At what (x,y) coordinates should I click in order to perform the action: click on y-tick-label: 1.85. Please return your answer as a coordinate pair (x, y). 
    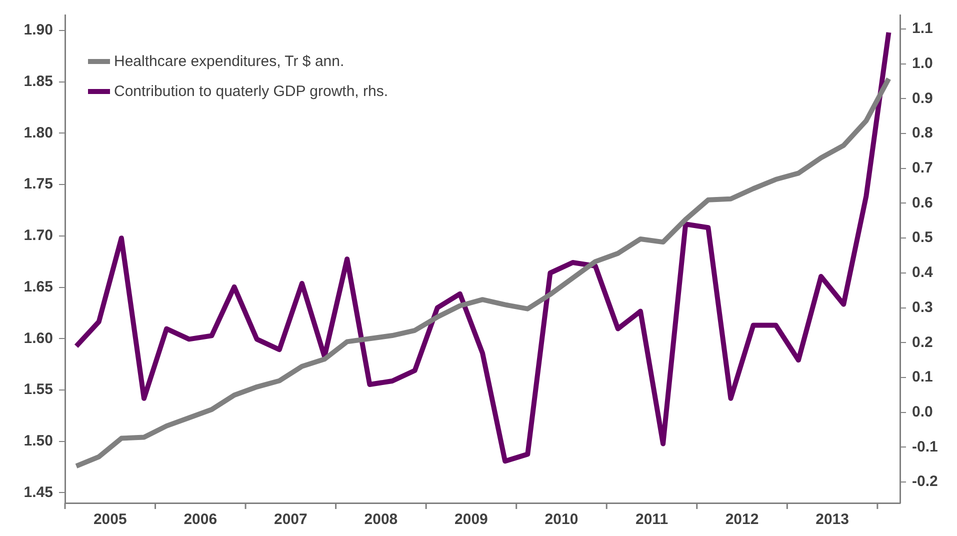
    Looking at the image, I should click on (38, 81).